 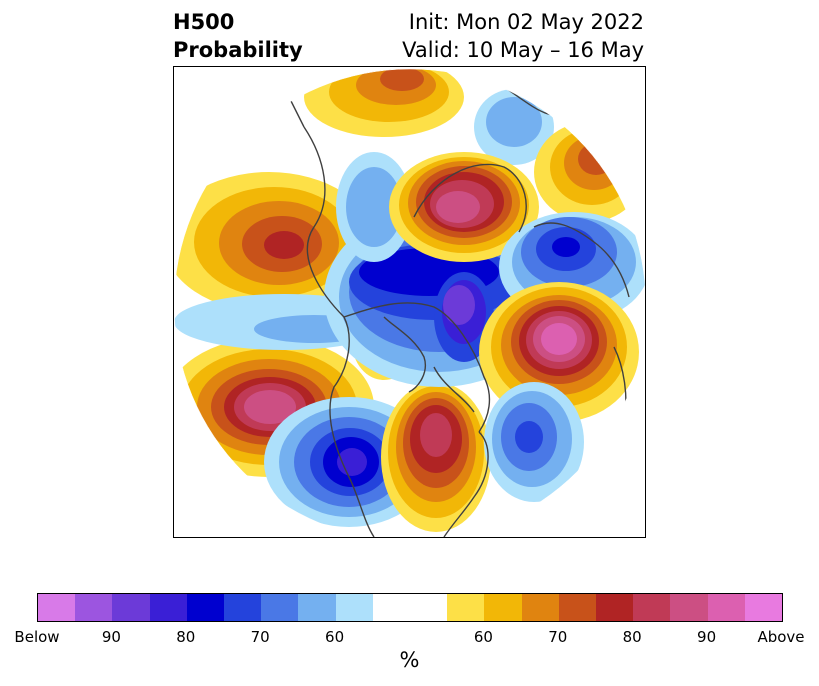 What do you see at coordinates (409, 660) in the screenshot?
I see `colorbar-unit: %` at bounding box center [409, 660].